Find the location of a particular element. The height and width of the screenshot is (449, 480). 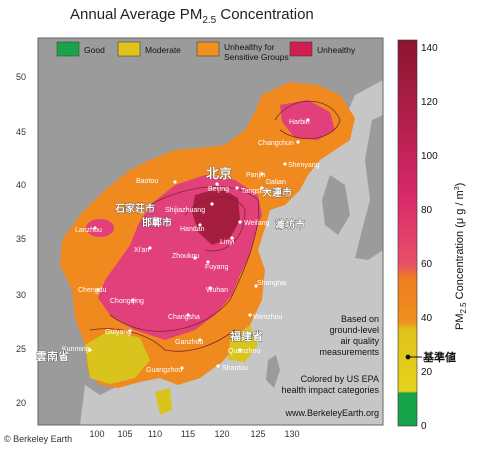

cjk-fujian: 福建省 is located at coordinates (246, 336).